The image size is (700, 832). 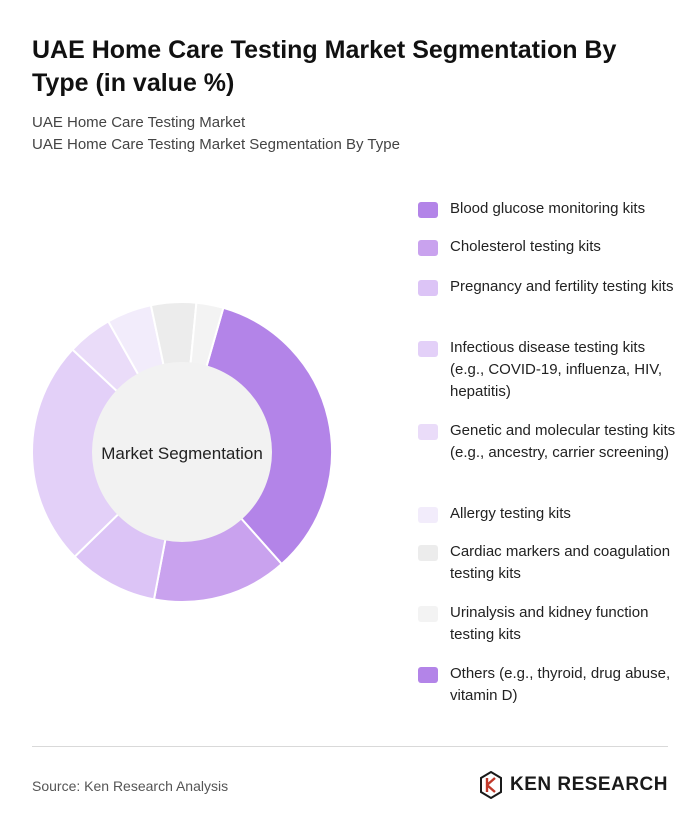 What do you see at coordinates (139, 122) in the screenshot?
I see `subtitle-line-1: UAE Home Care Testing Market` at bounding box center [139, 122].